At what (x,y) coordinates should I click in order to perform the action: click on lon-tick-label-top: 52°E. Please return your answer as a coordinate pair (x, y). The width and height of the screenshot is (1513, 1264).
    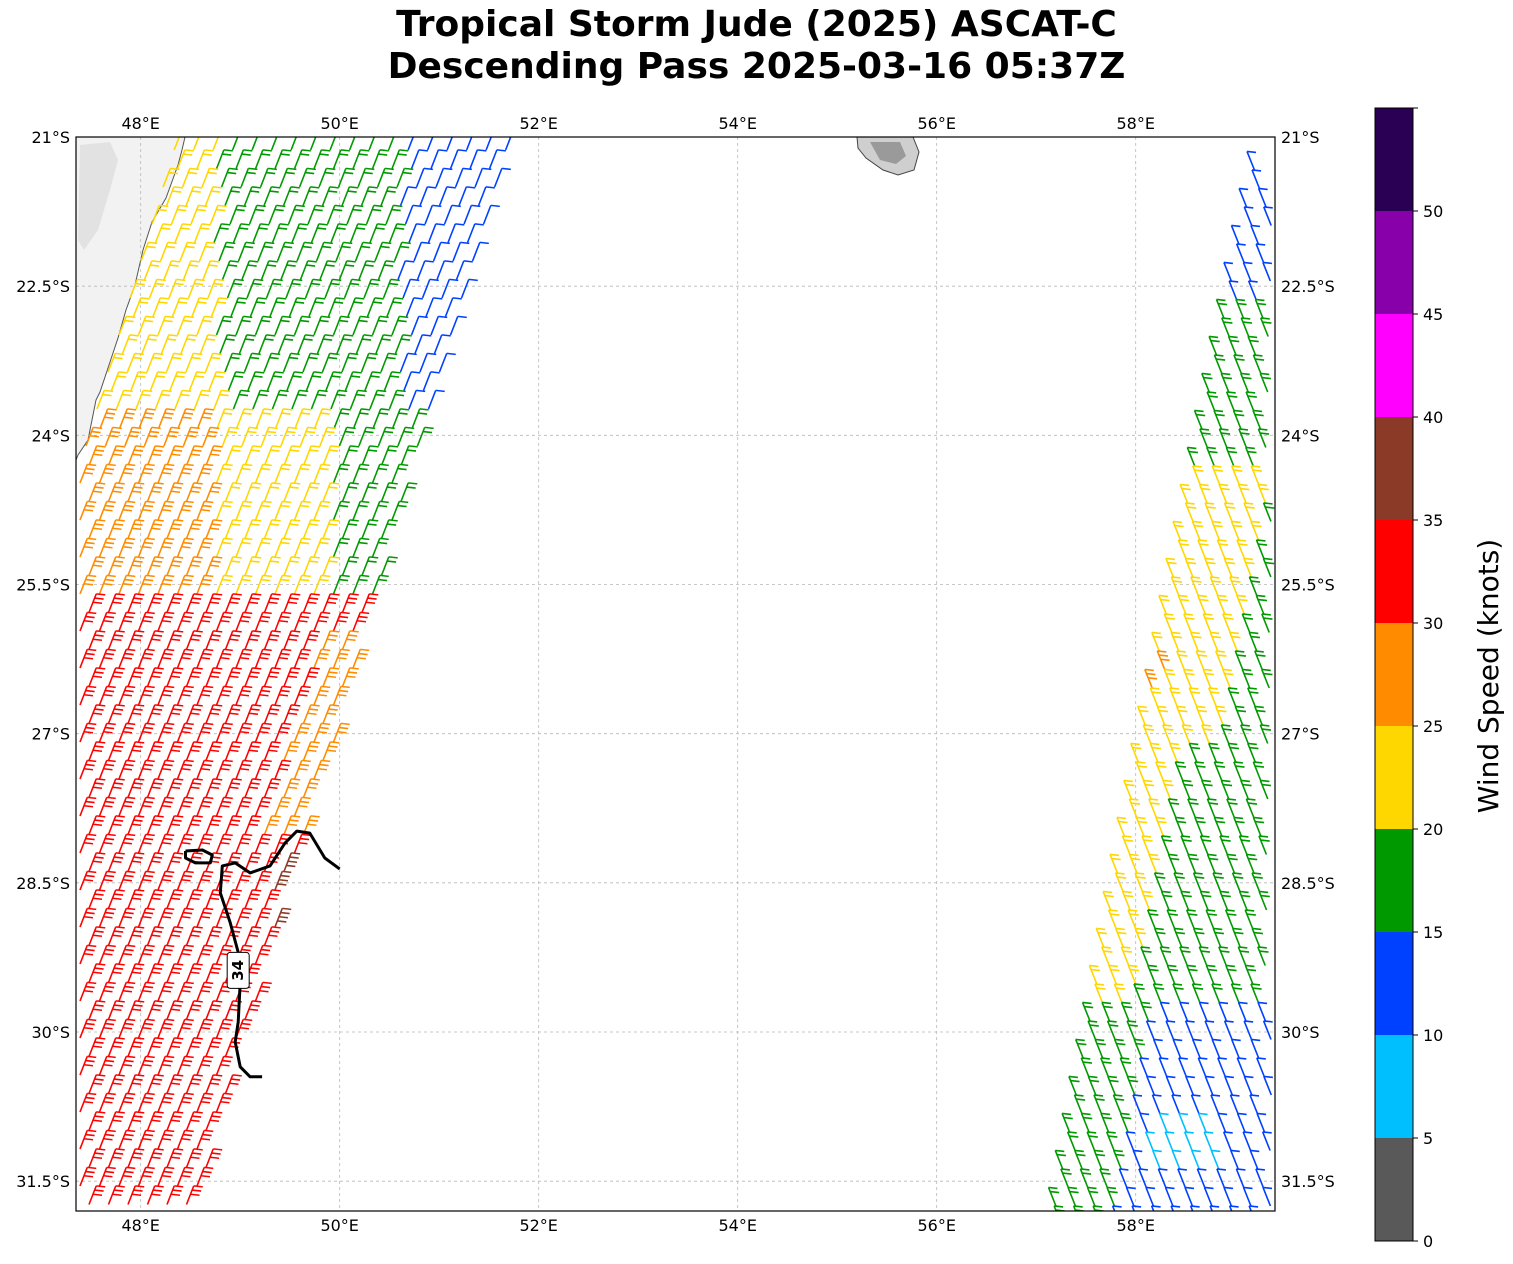
    Looking at the image, I should click on (538, 123).